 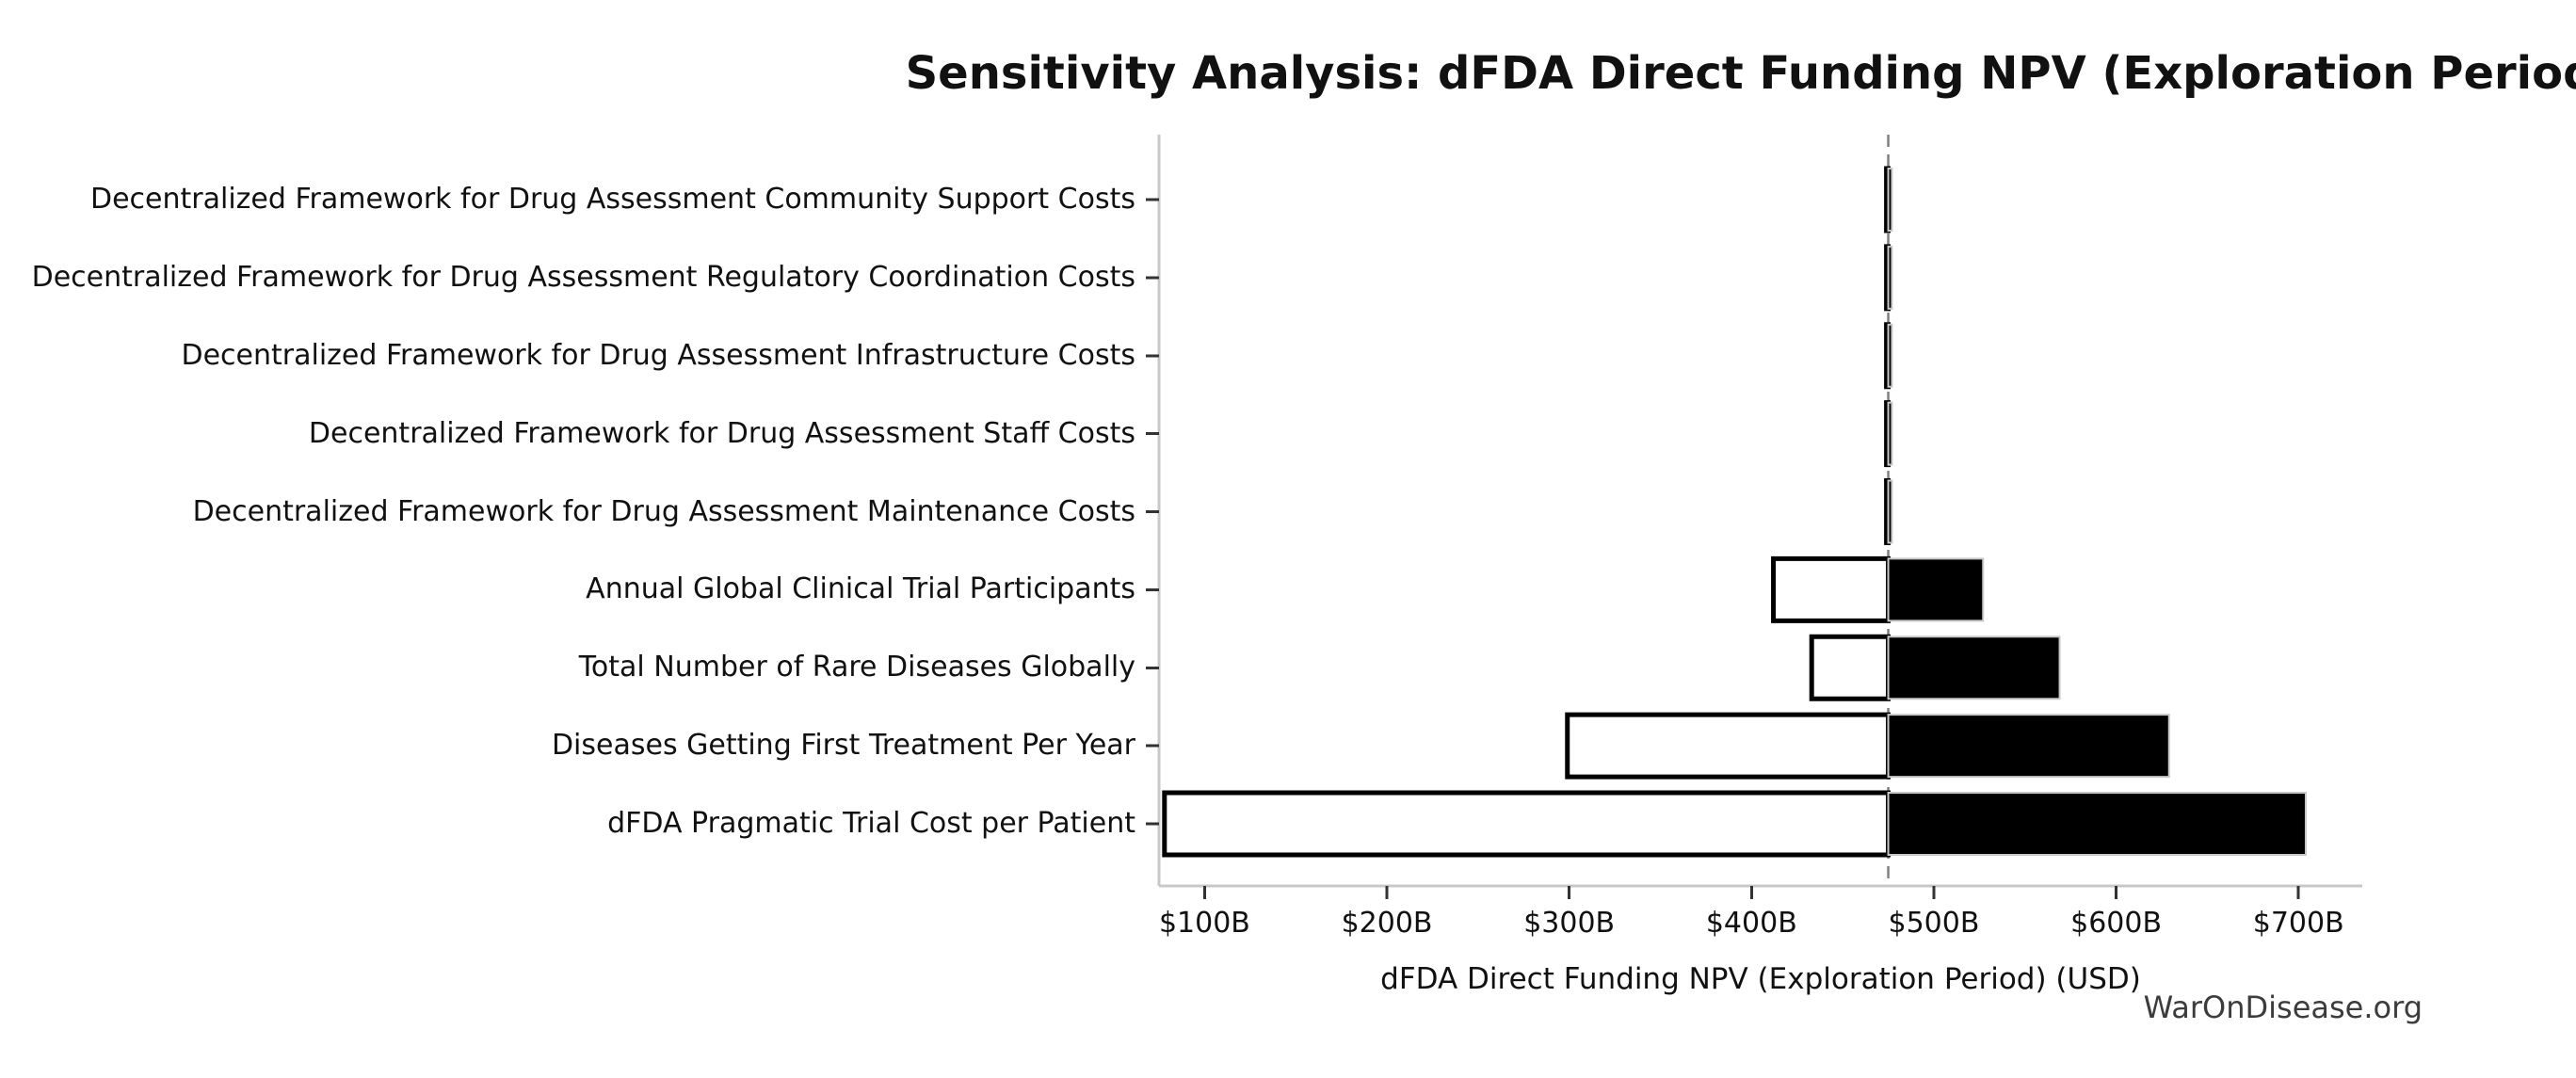 What do you see at coordinates (2116, 923) in the screenshot?
I see `x-tick-label: $600B` at bounding box center [2116, 923].